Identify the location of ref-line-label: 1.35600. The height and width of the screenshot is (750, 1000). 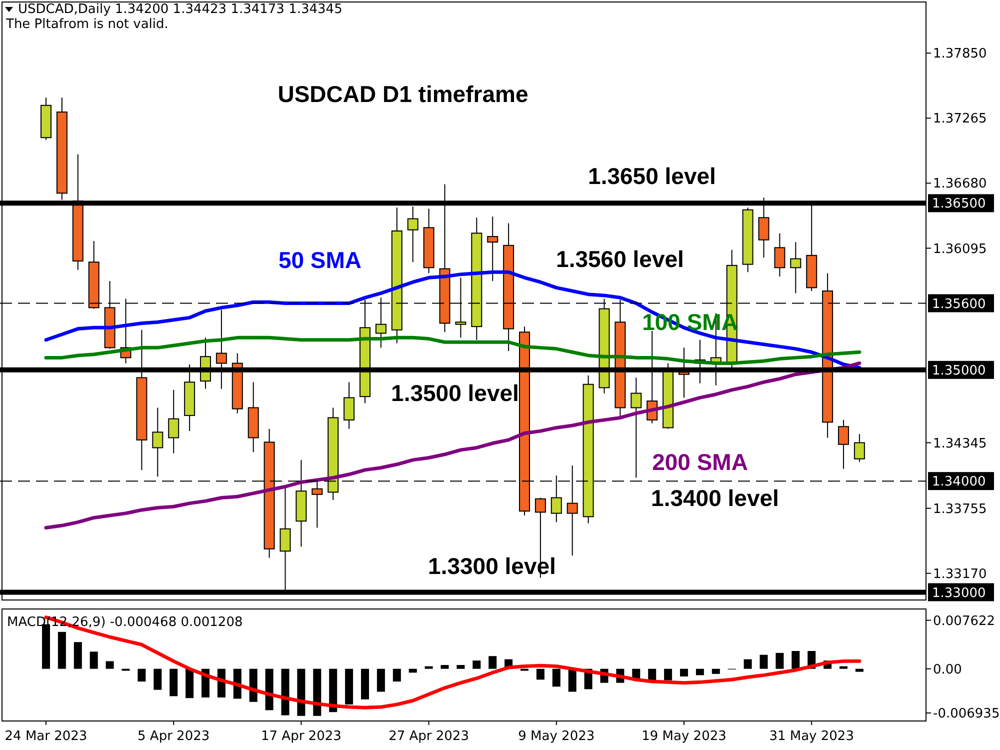
(959, 304).